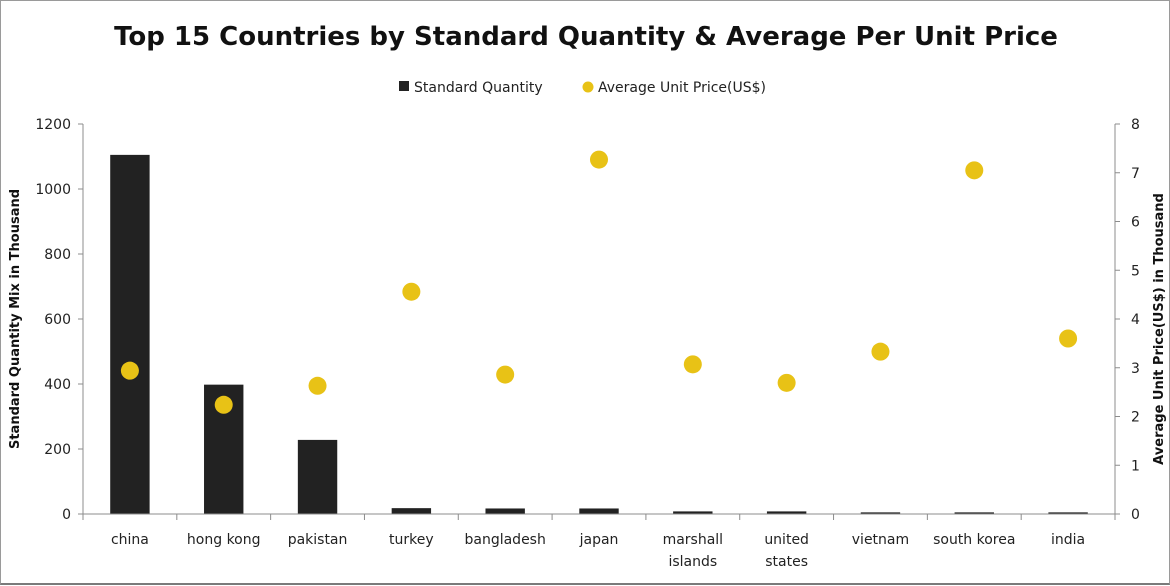  What do you see at coordinates (693, 551) in the screenshot?
I see `x-tick-label: marshall islands` at bounding box center [693, 551].